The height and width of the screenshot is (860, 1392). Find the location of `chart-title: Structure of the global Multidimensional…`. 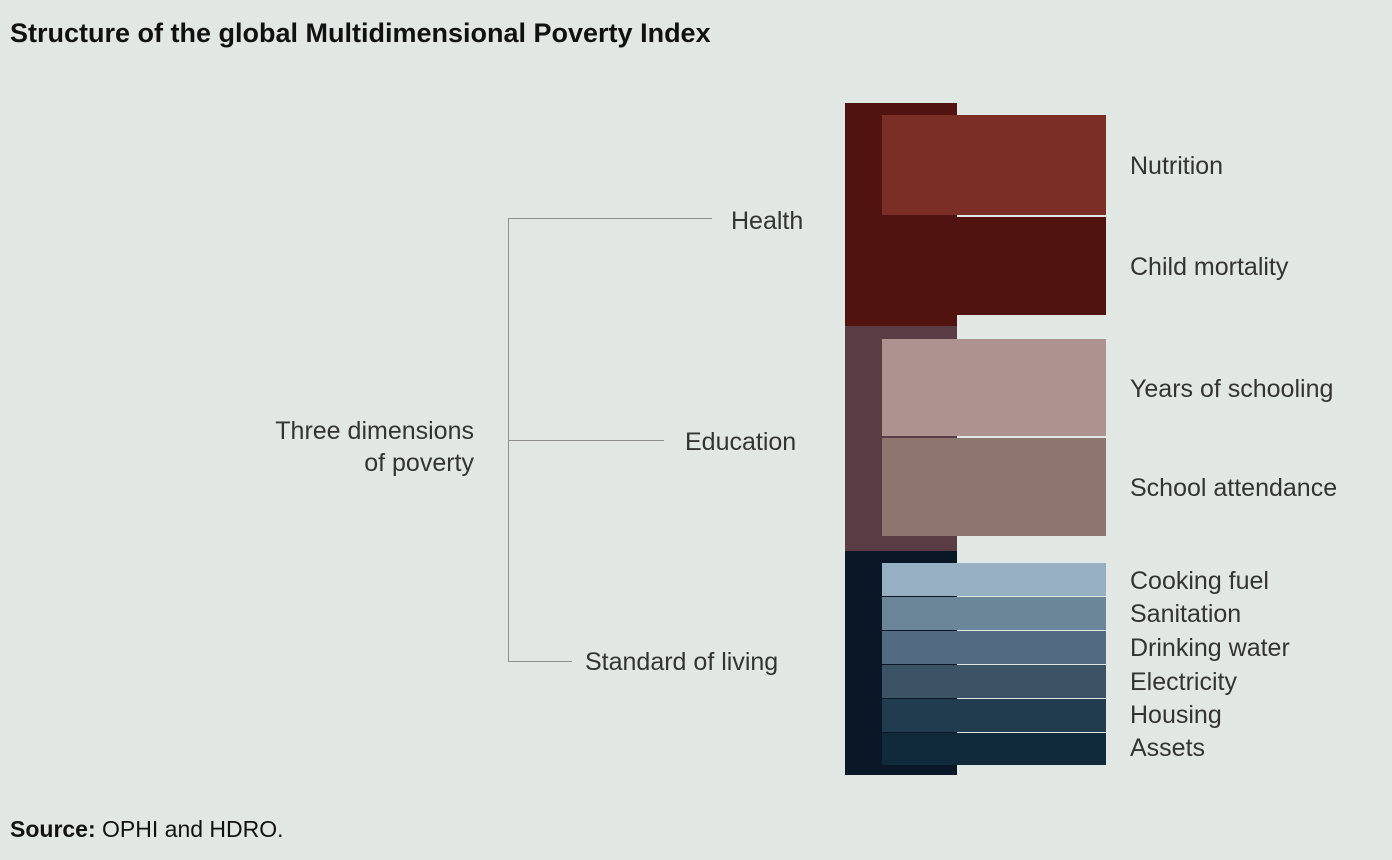

chart-title: Structure of the global Multidimensional… is located at coordinates (360, 33).